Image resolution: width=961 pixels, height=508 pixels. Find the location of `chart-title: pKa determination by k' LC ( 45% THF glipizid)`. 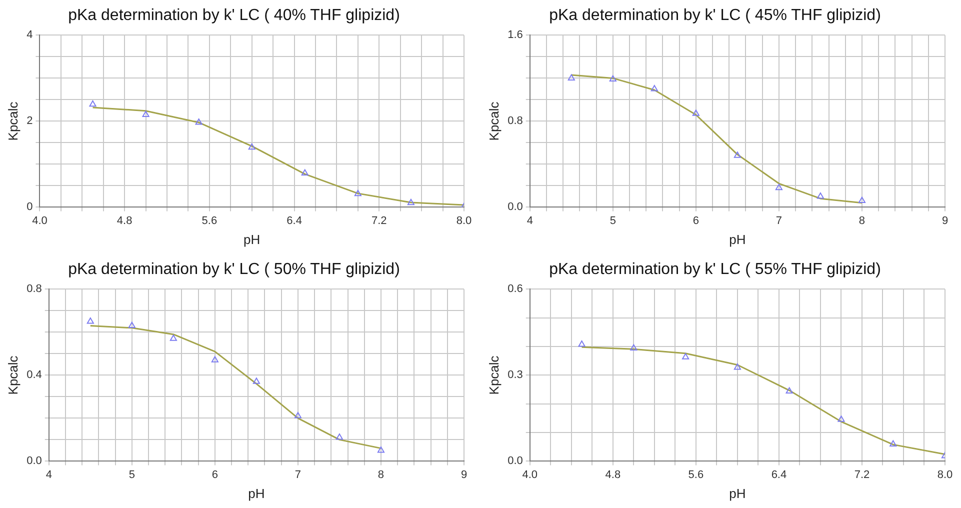

chart-title: pKa determination by k' LC ( 45% THF glipizid) is located at coordinates (715, 15).